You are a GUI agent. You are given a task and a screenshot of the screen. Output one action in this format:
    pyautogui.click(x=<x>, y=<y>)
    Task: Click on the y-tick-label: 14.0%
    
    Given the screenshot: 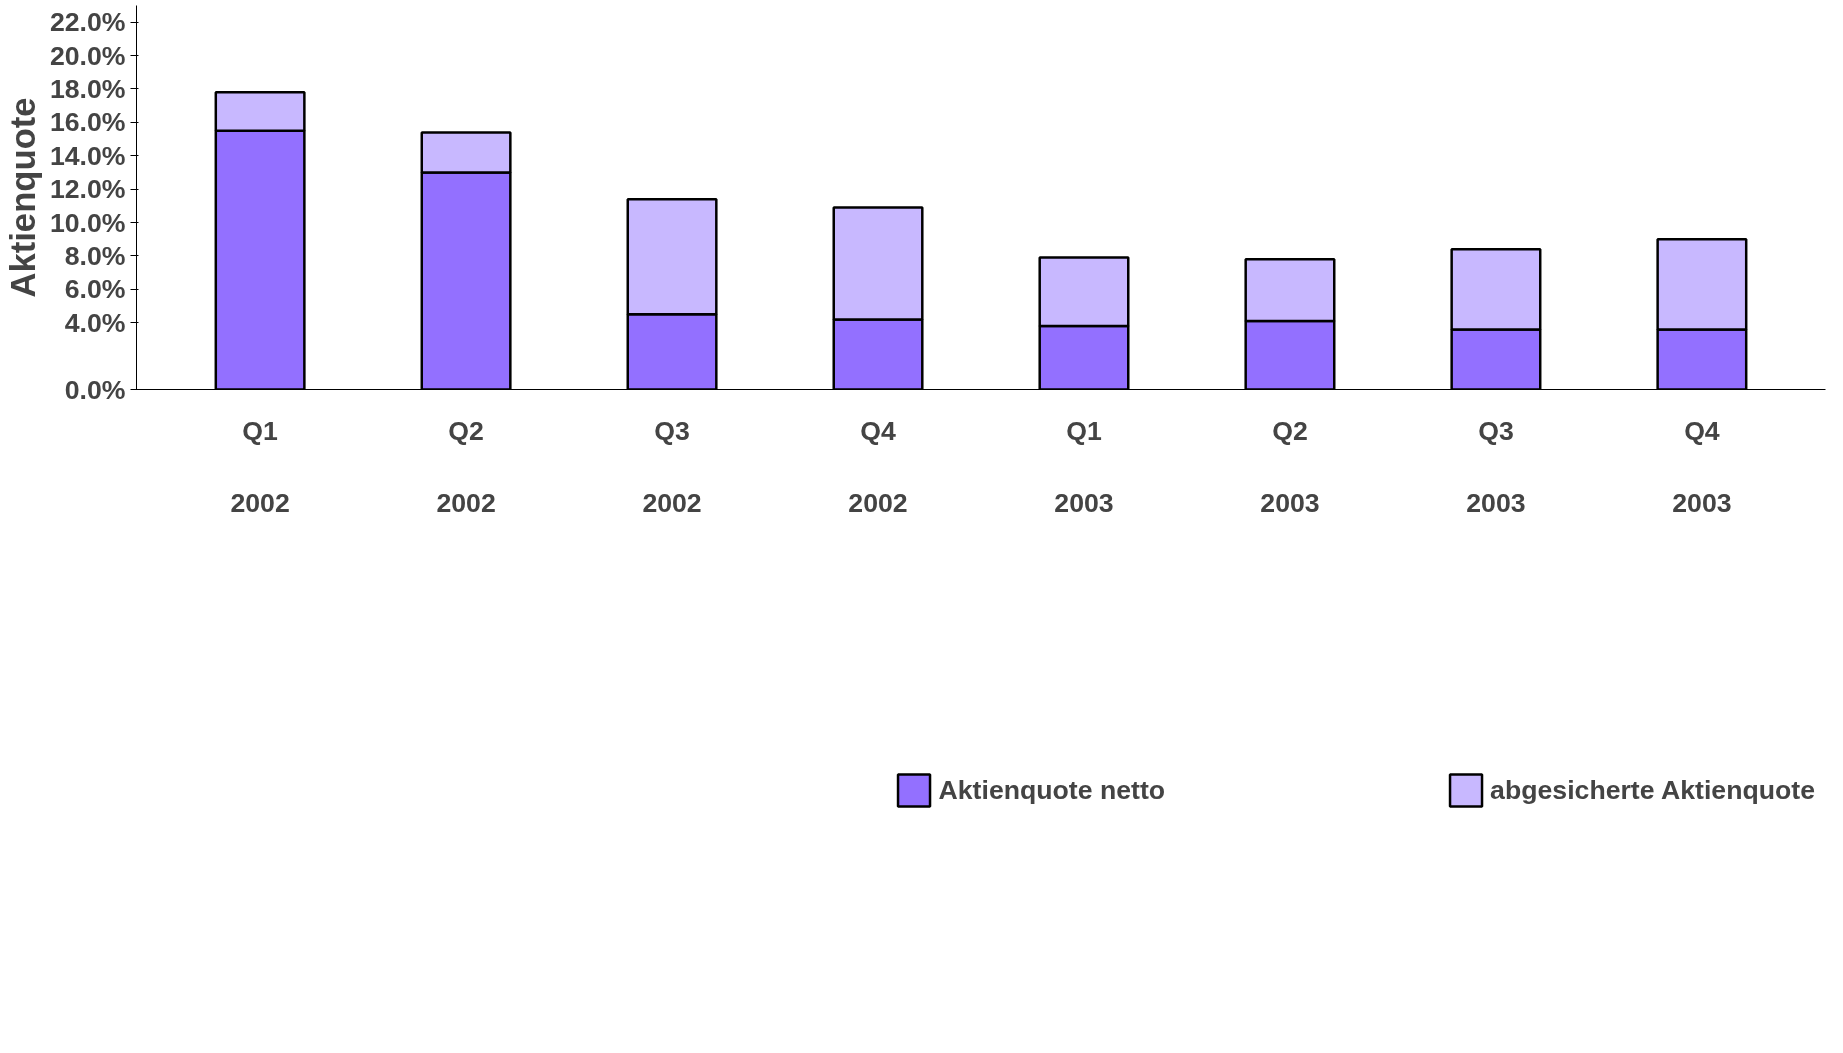 What is the action you would take?
    pyautogui.click(x=87, y=155)
    